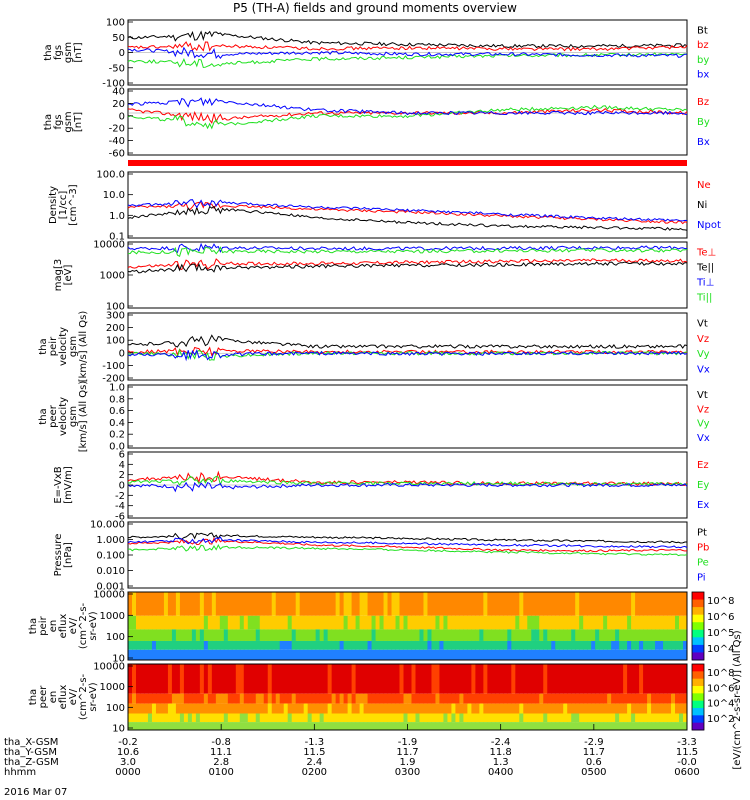  Describe the element at coordinates (118, 104) in the screenshot. I see `y-tick-label: 20` at that location.